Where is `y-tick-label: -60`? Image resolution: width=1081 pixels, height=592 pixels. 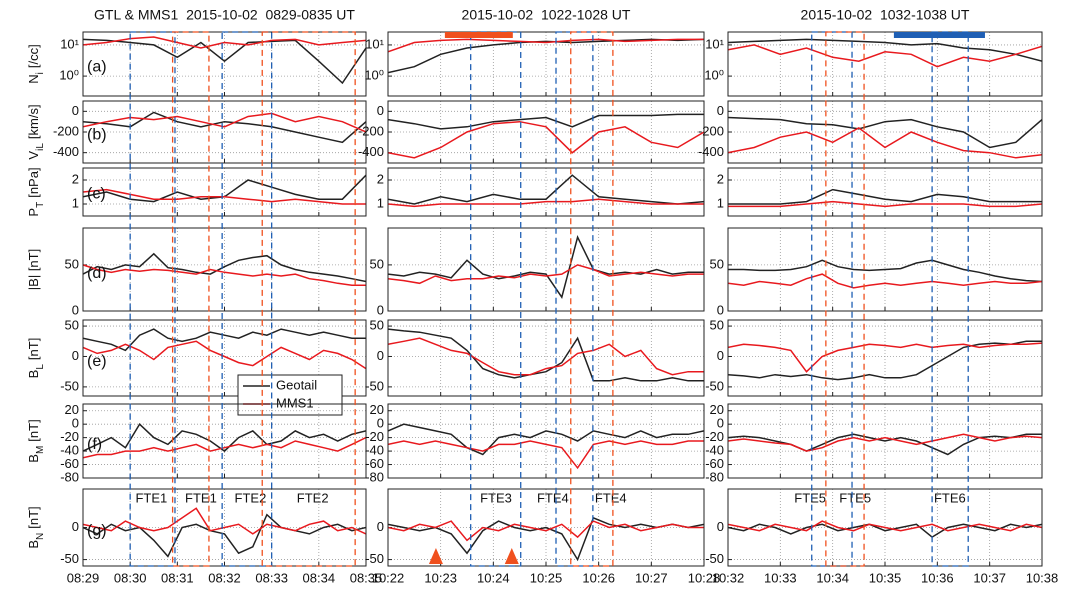
y-tick-label: -60 is located at coordinates (714, 463).